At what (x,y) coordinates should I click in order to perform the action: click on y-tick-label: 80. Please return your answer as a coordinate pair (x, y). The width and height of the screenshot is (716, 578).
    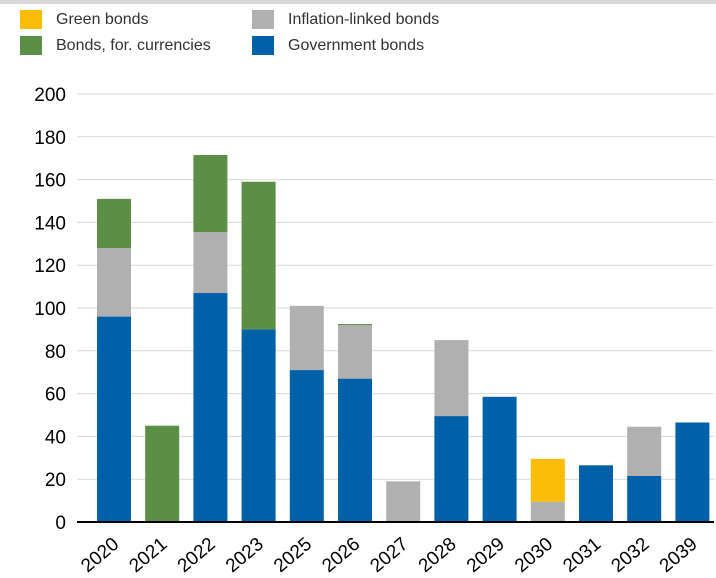
    Looking at the image, I should click on (55, 352).